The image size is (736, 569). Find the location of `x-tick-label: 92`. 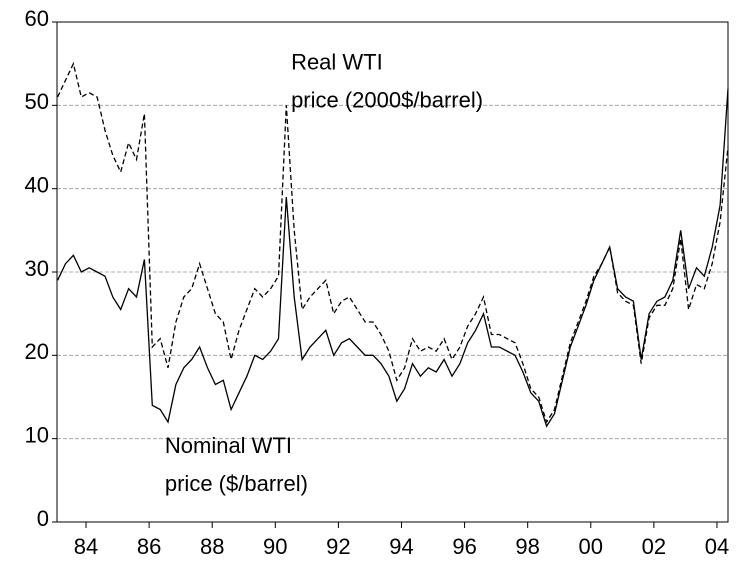

x-tick-label: 92 is located at coordinates (338, 546).